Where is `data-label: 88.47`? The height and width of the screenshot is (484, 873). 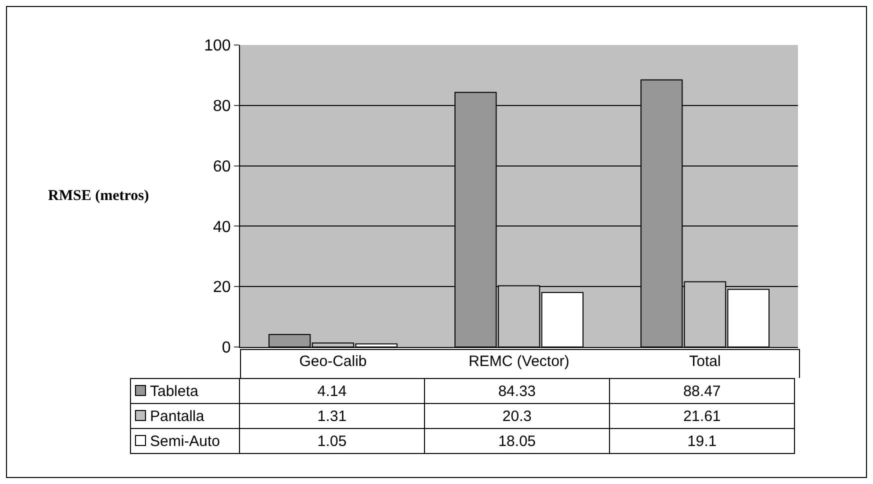 data-label: 88.47 is located at coordinates (702, 391).